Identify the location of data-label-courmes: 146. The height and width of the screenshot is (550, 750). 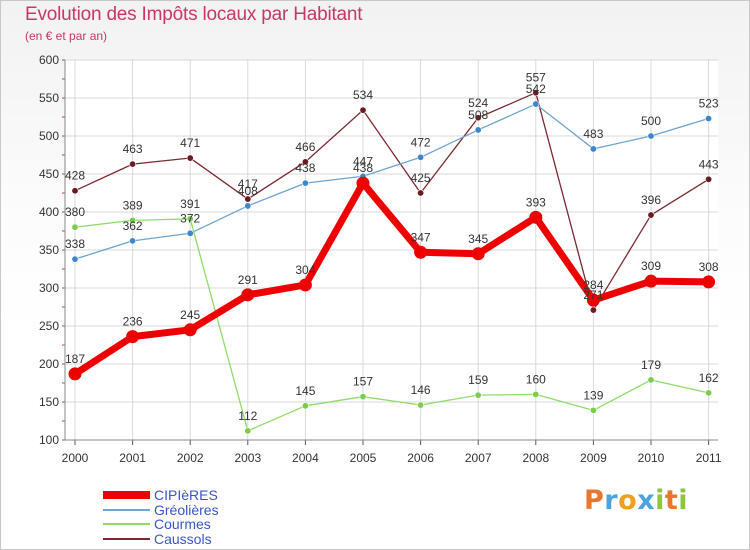
(421, 390).